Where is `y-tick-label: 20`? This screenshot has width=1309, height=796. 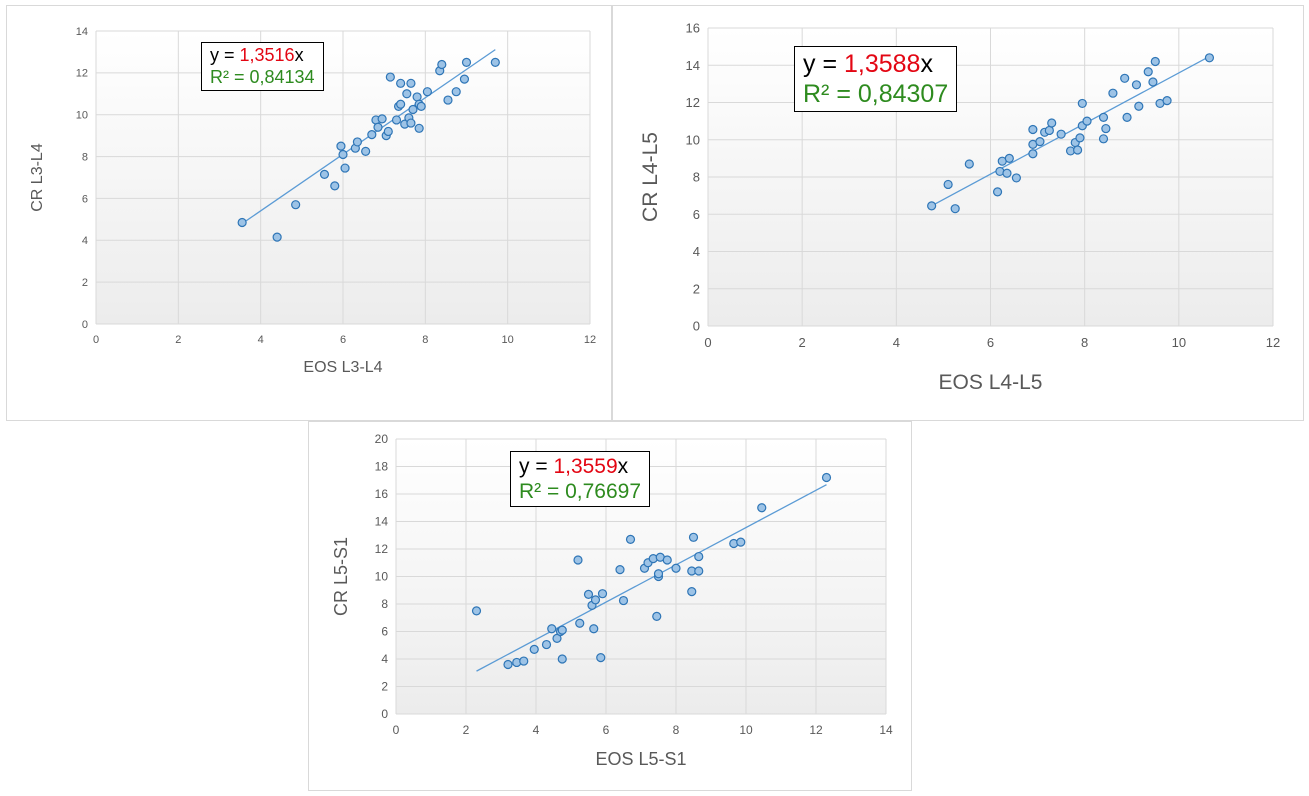
y-tick-label: 20 is located at coordinates (382, 439).